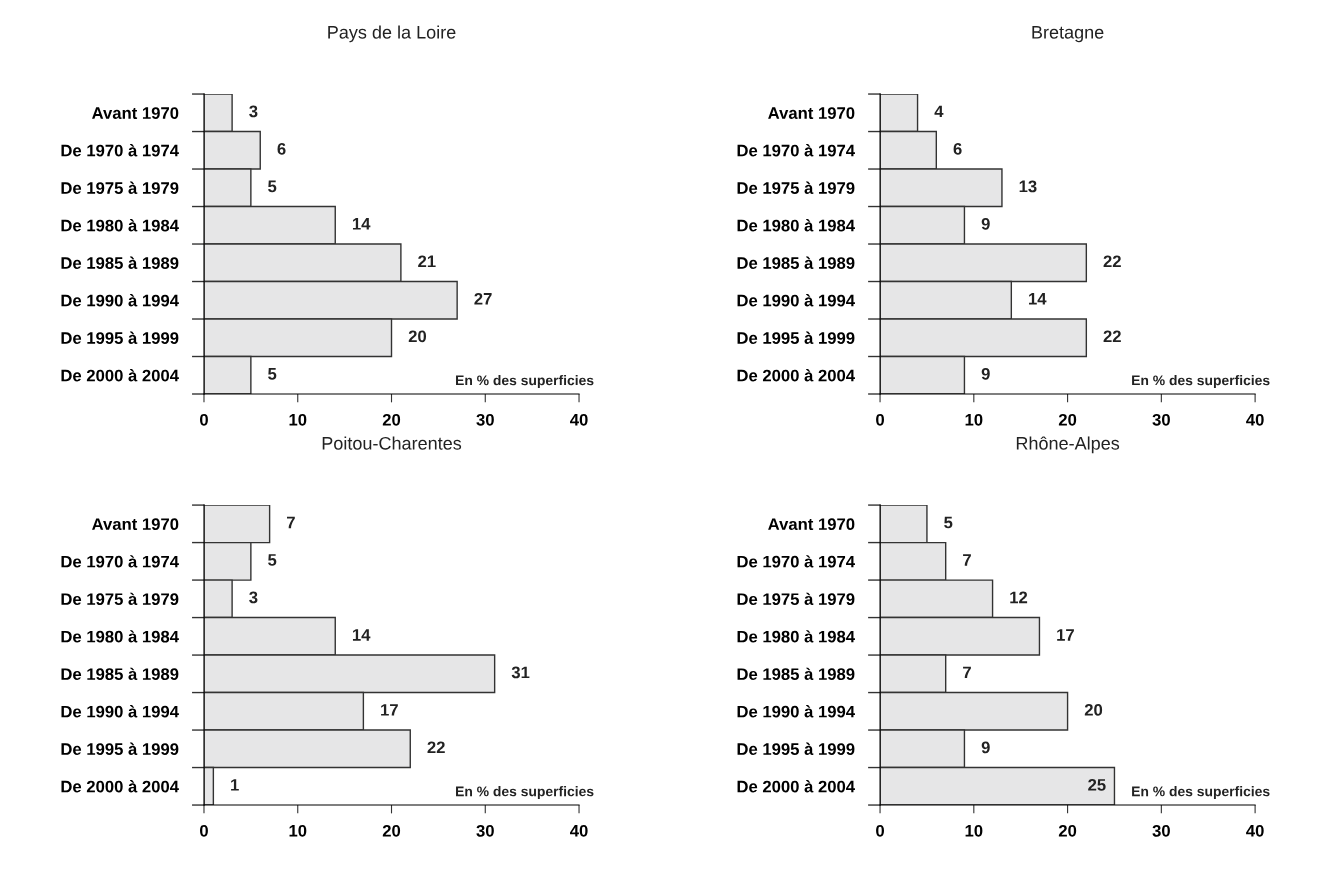  I want to click on data-label: 25, so click(1097, 784).